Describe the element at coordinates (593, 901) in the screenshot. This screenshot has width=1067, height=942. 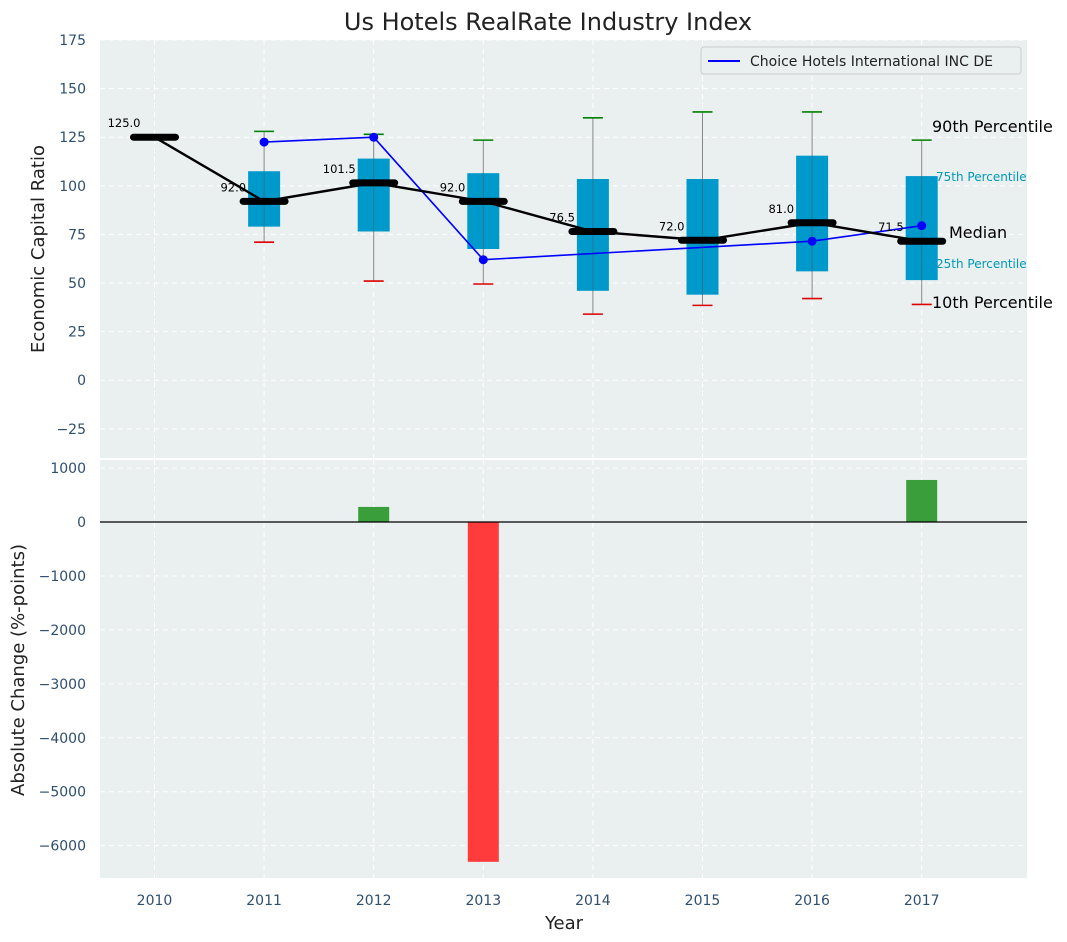
I see `x-tick-label: 2014` at that location.